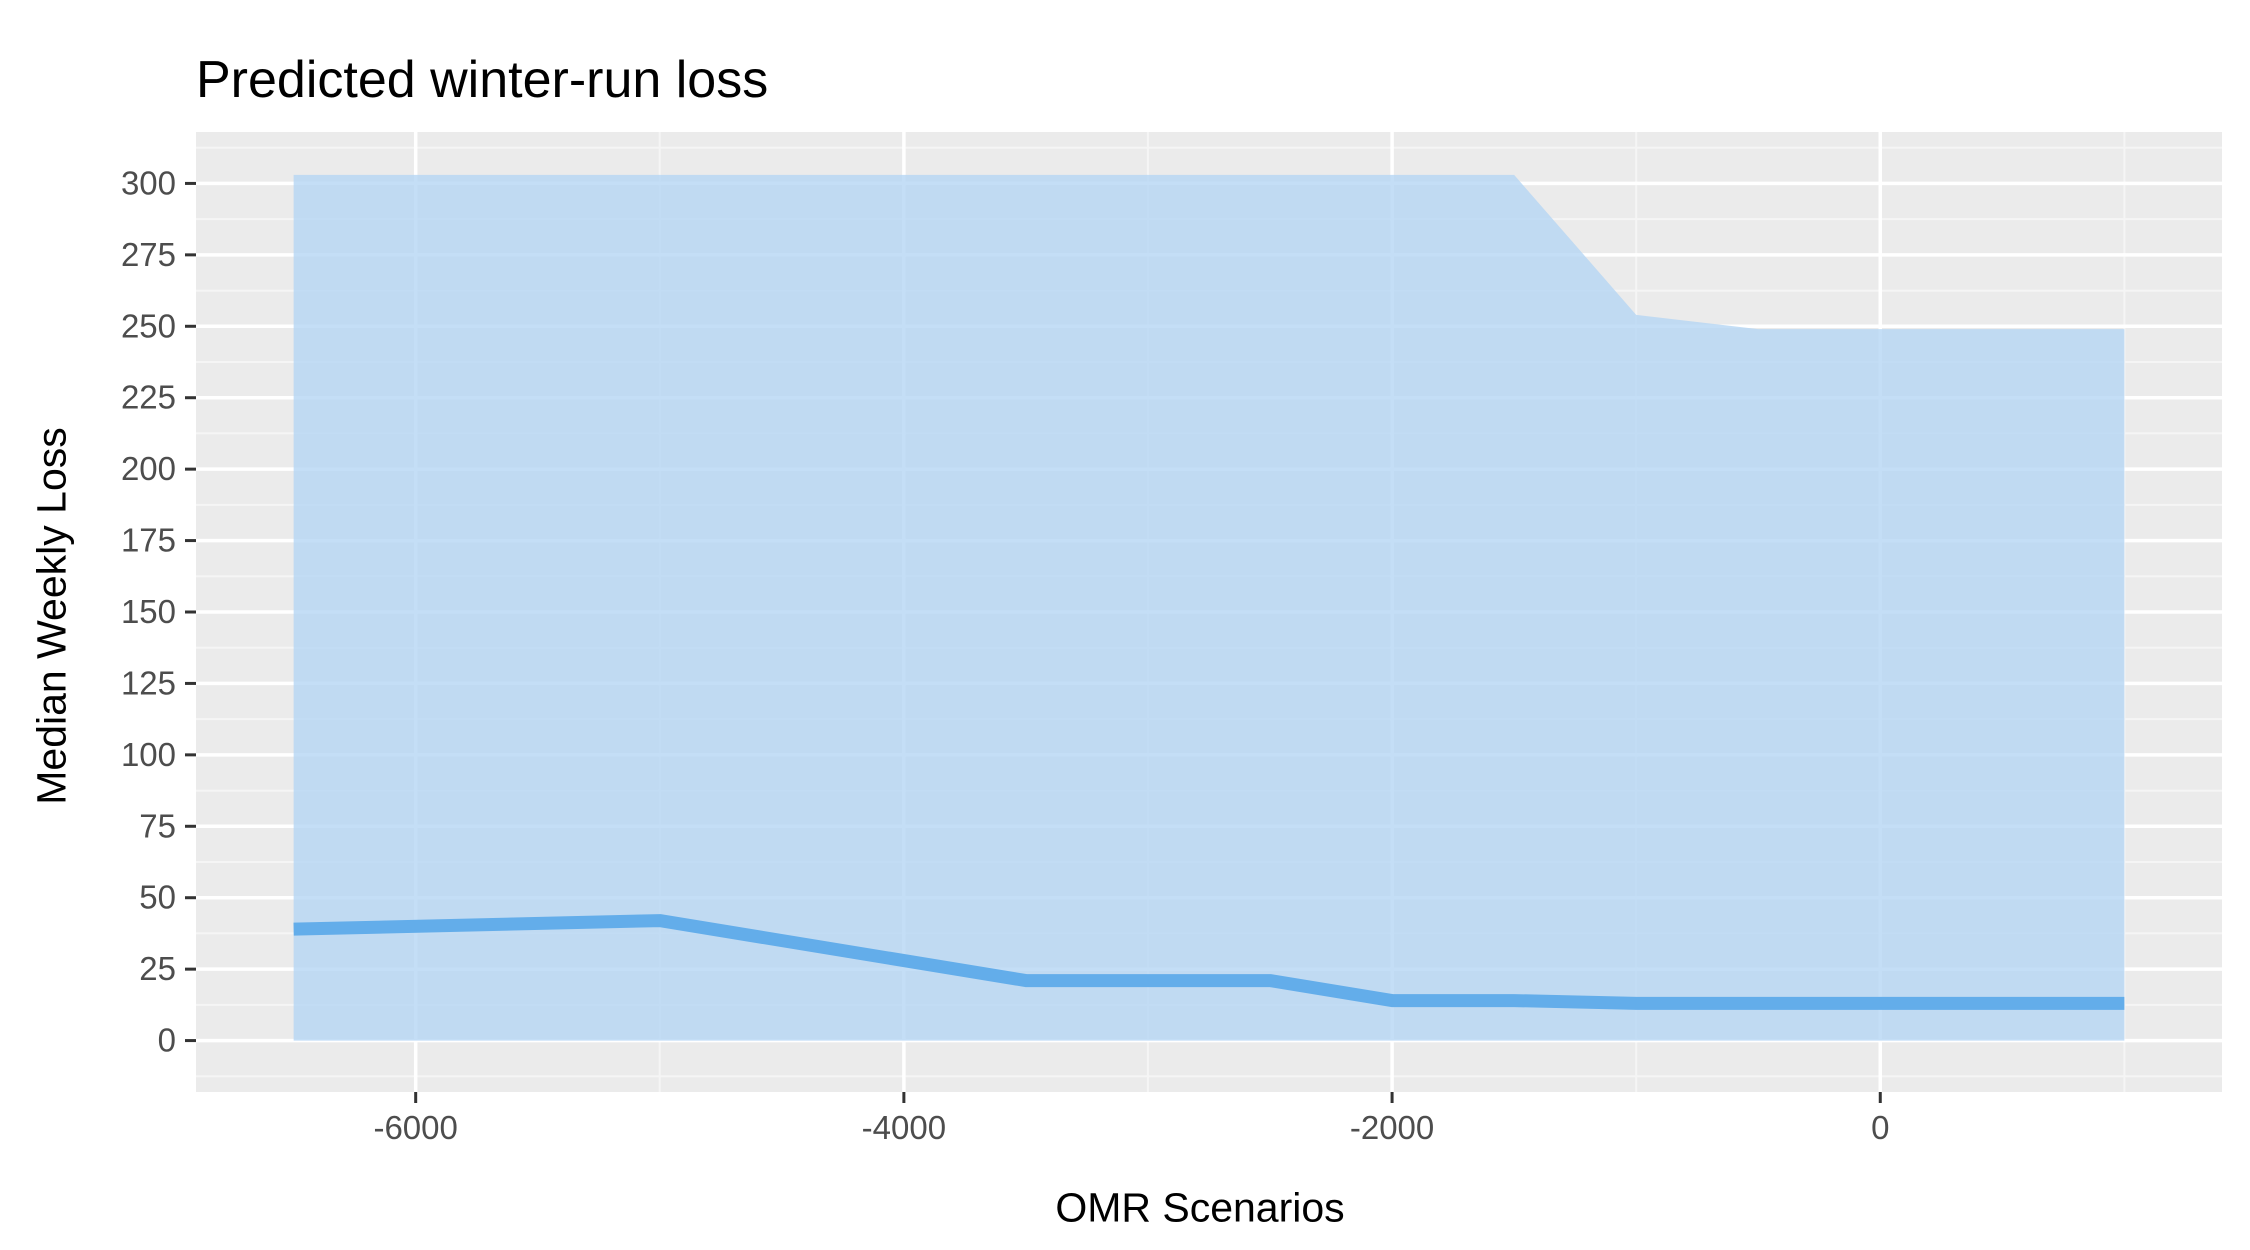 This screenshot has height=1250, width=2250. What do you see at coordinates (157, 968) in the screenshot?
I see `y-tick-label: 25` at bounding box center [157, 968].